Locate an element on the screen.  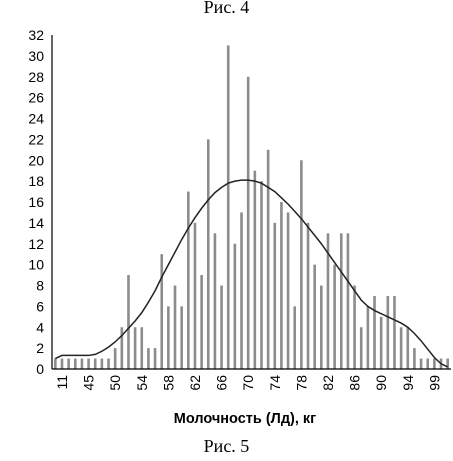
x-tick-label: 74 is located at coordinates (275, 383).